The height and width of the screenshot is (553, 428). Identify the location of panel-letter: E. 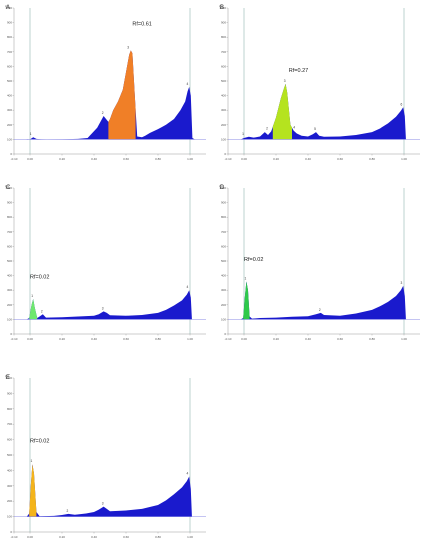
(8, 378).